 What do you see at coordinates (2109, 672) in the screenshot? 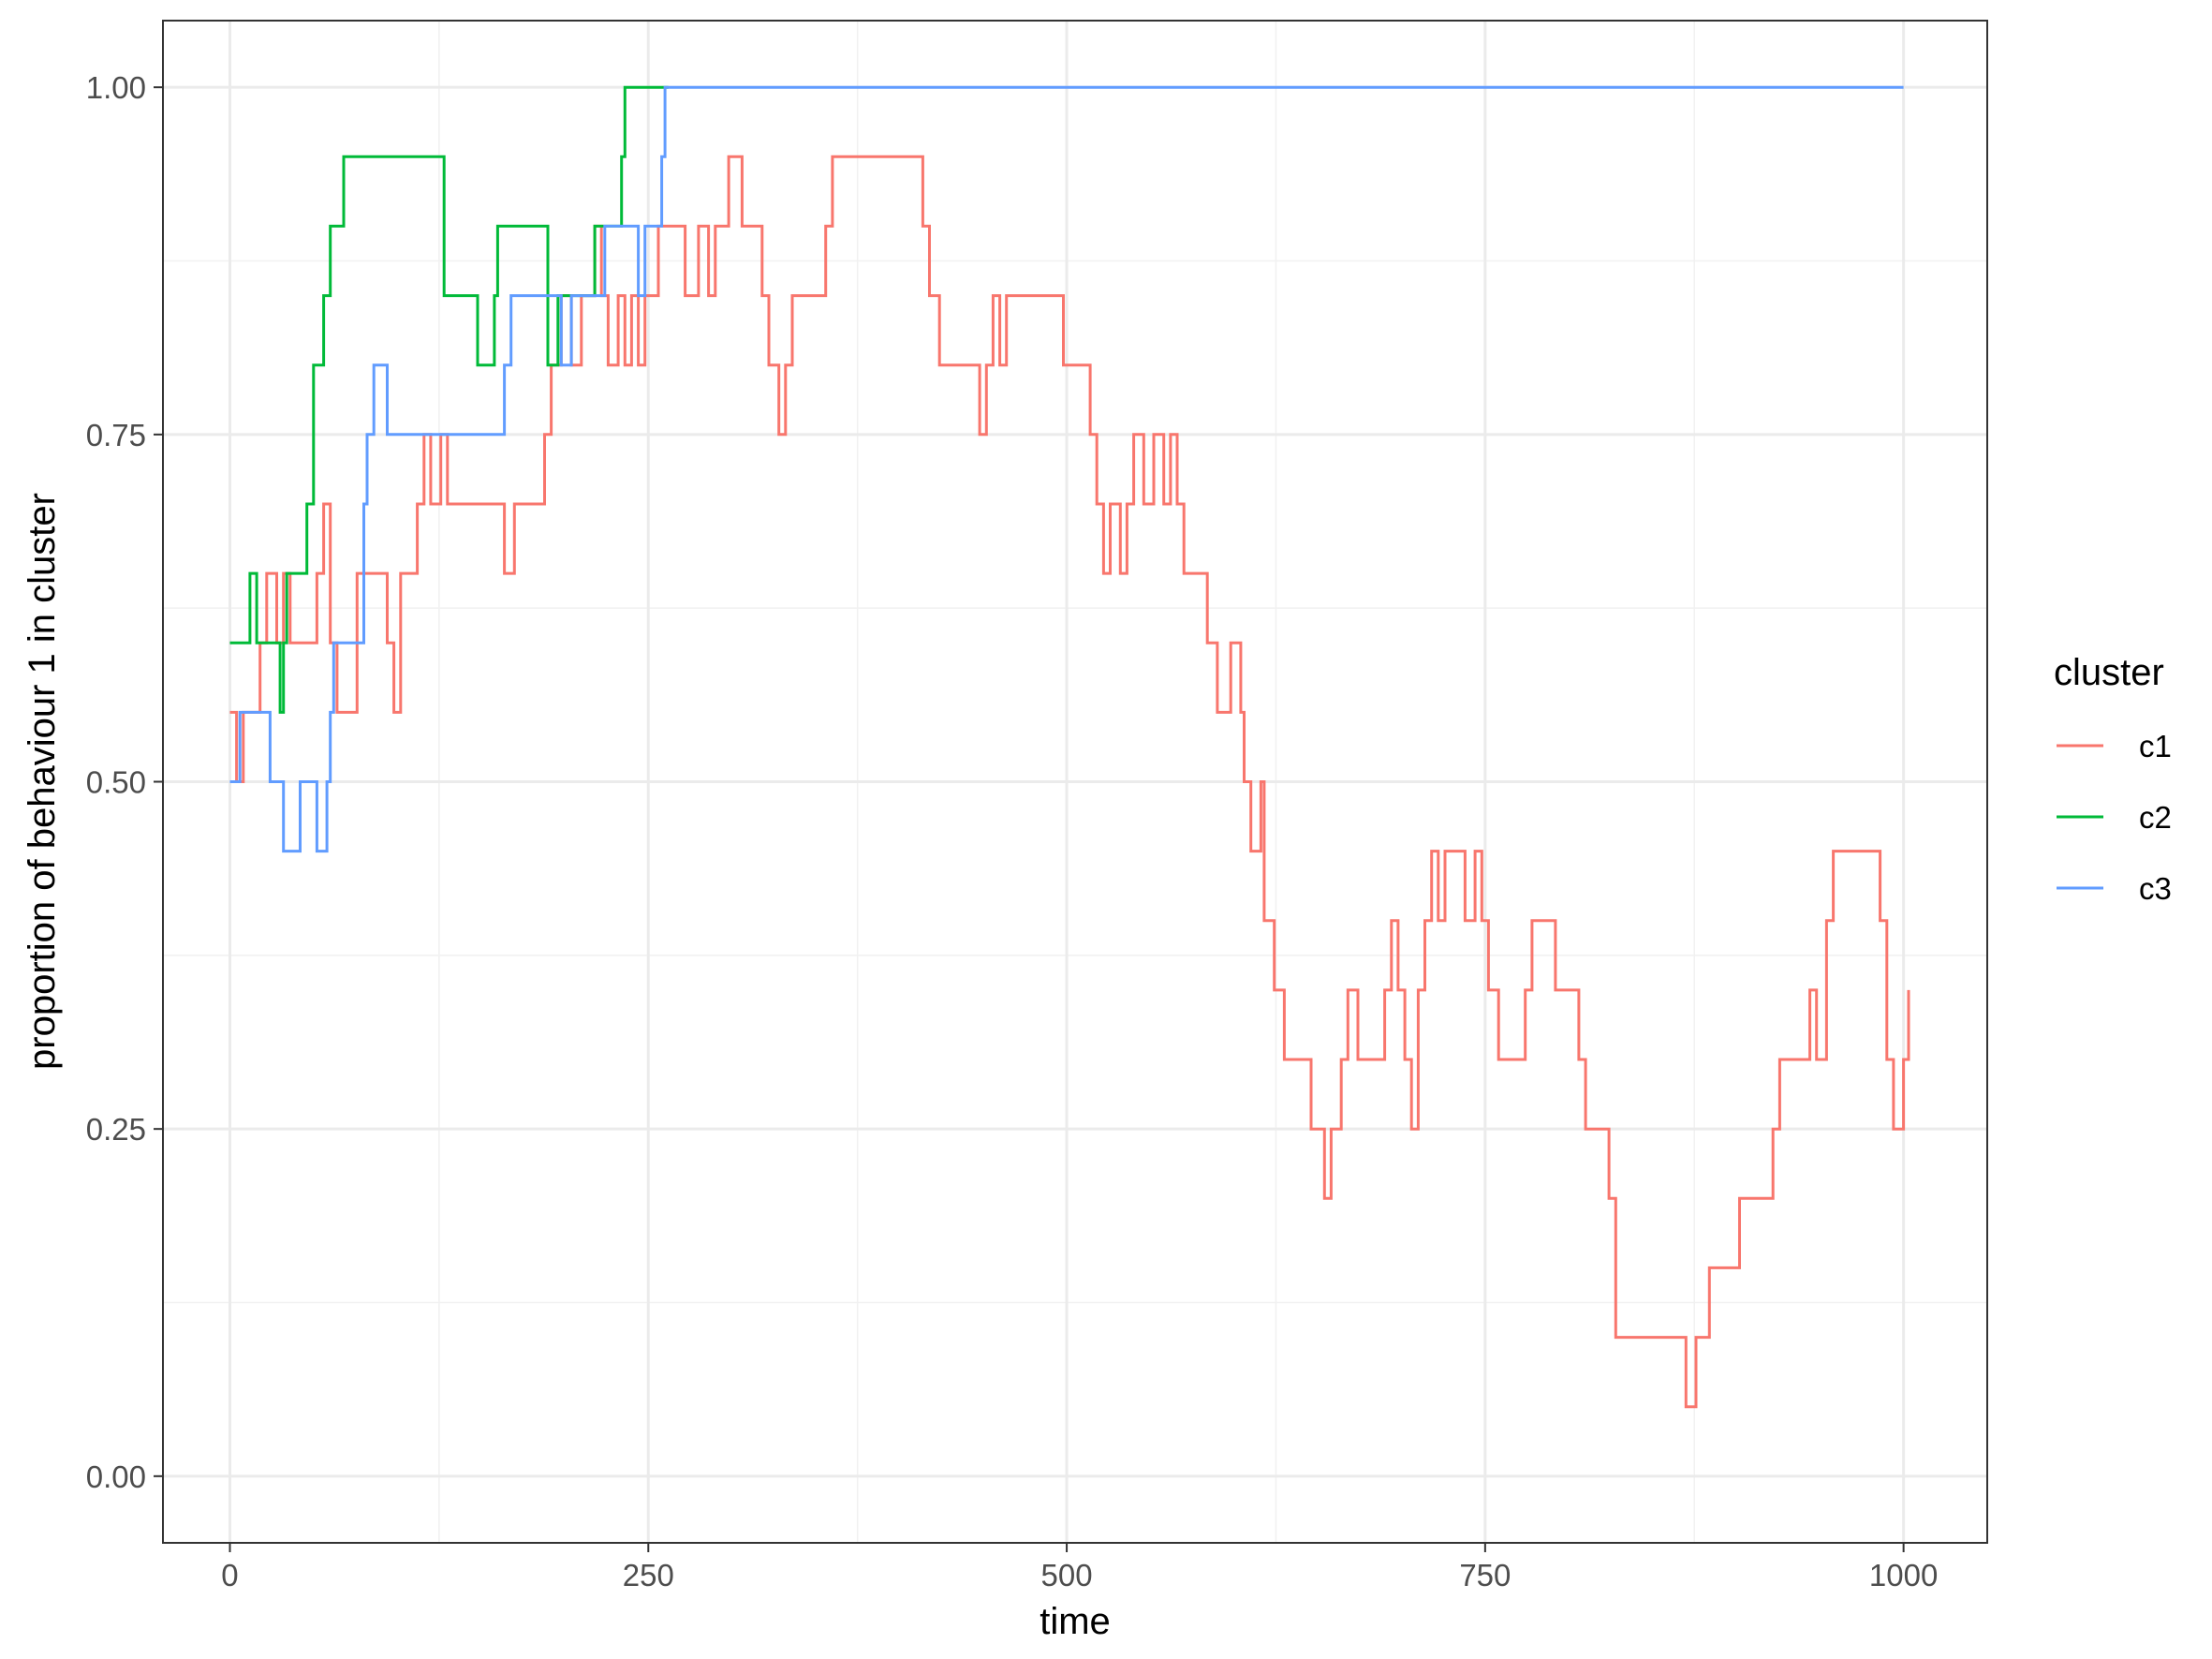
I see `legend-title: cluster` at bounding box center [2109, 672].